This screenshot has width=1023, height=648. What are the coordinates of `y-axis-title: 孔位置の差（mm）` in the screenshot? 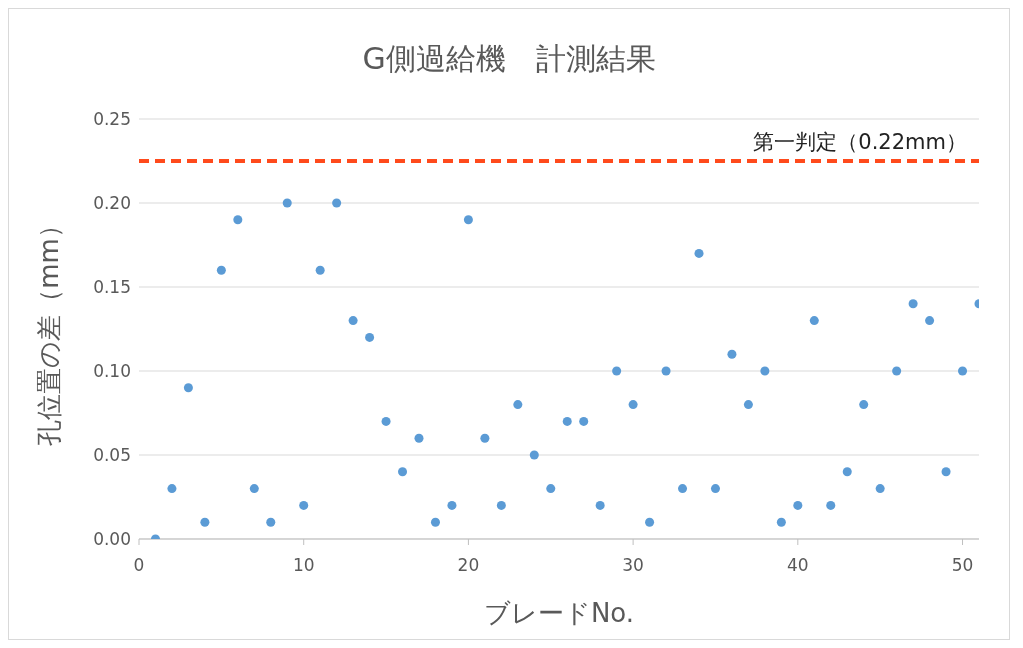 It's located at (49, 329).